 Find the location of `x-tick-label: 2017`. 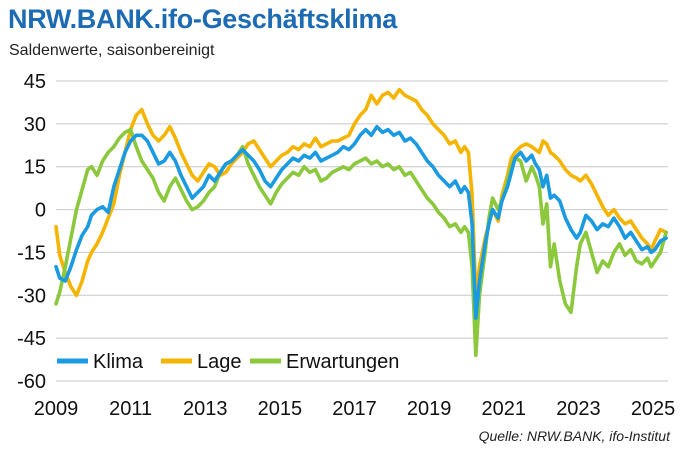

x-tick-label: 2017 is located at coordinates (354, 409).